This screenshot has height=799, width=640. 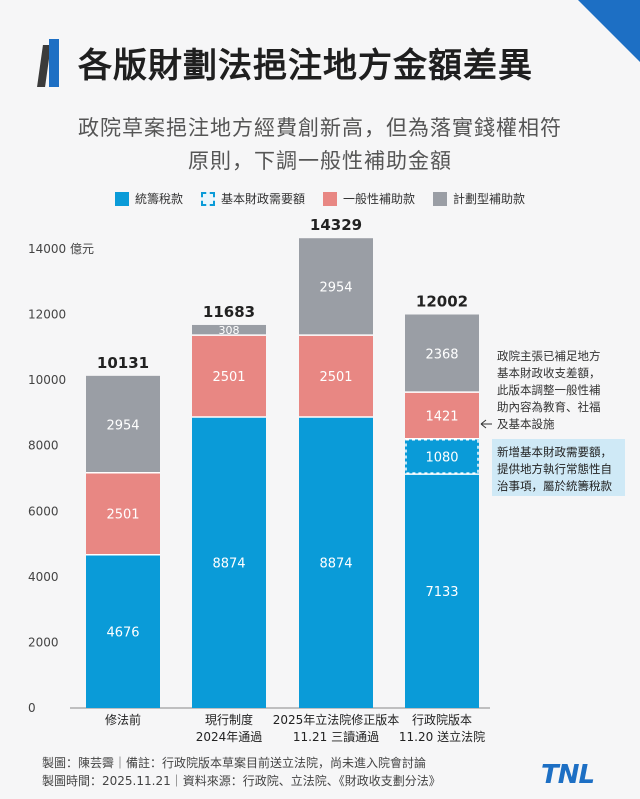 What do you see at coordinates (305, 66) in the screenshot?
I see `chart-title: 各版財劃法挹注地方金額差異` at bounding box center [305, 66].